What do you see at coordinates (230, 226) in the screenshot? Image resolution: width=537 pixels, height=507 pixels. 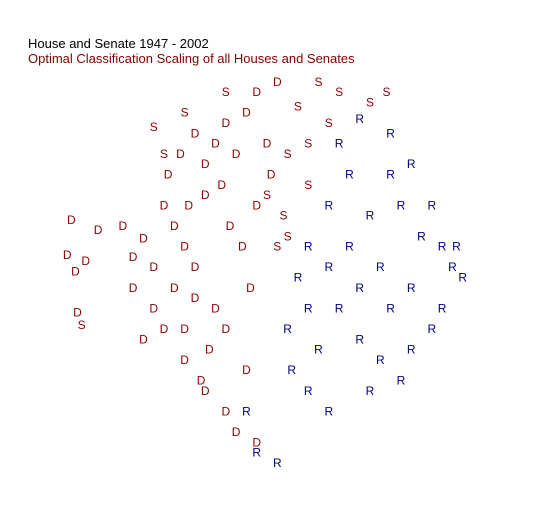 I see `point-d-32: D` at bounding box center [230, 226].